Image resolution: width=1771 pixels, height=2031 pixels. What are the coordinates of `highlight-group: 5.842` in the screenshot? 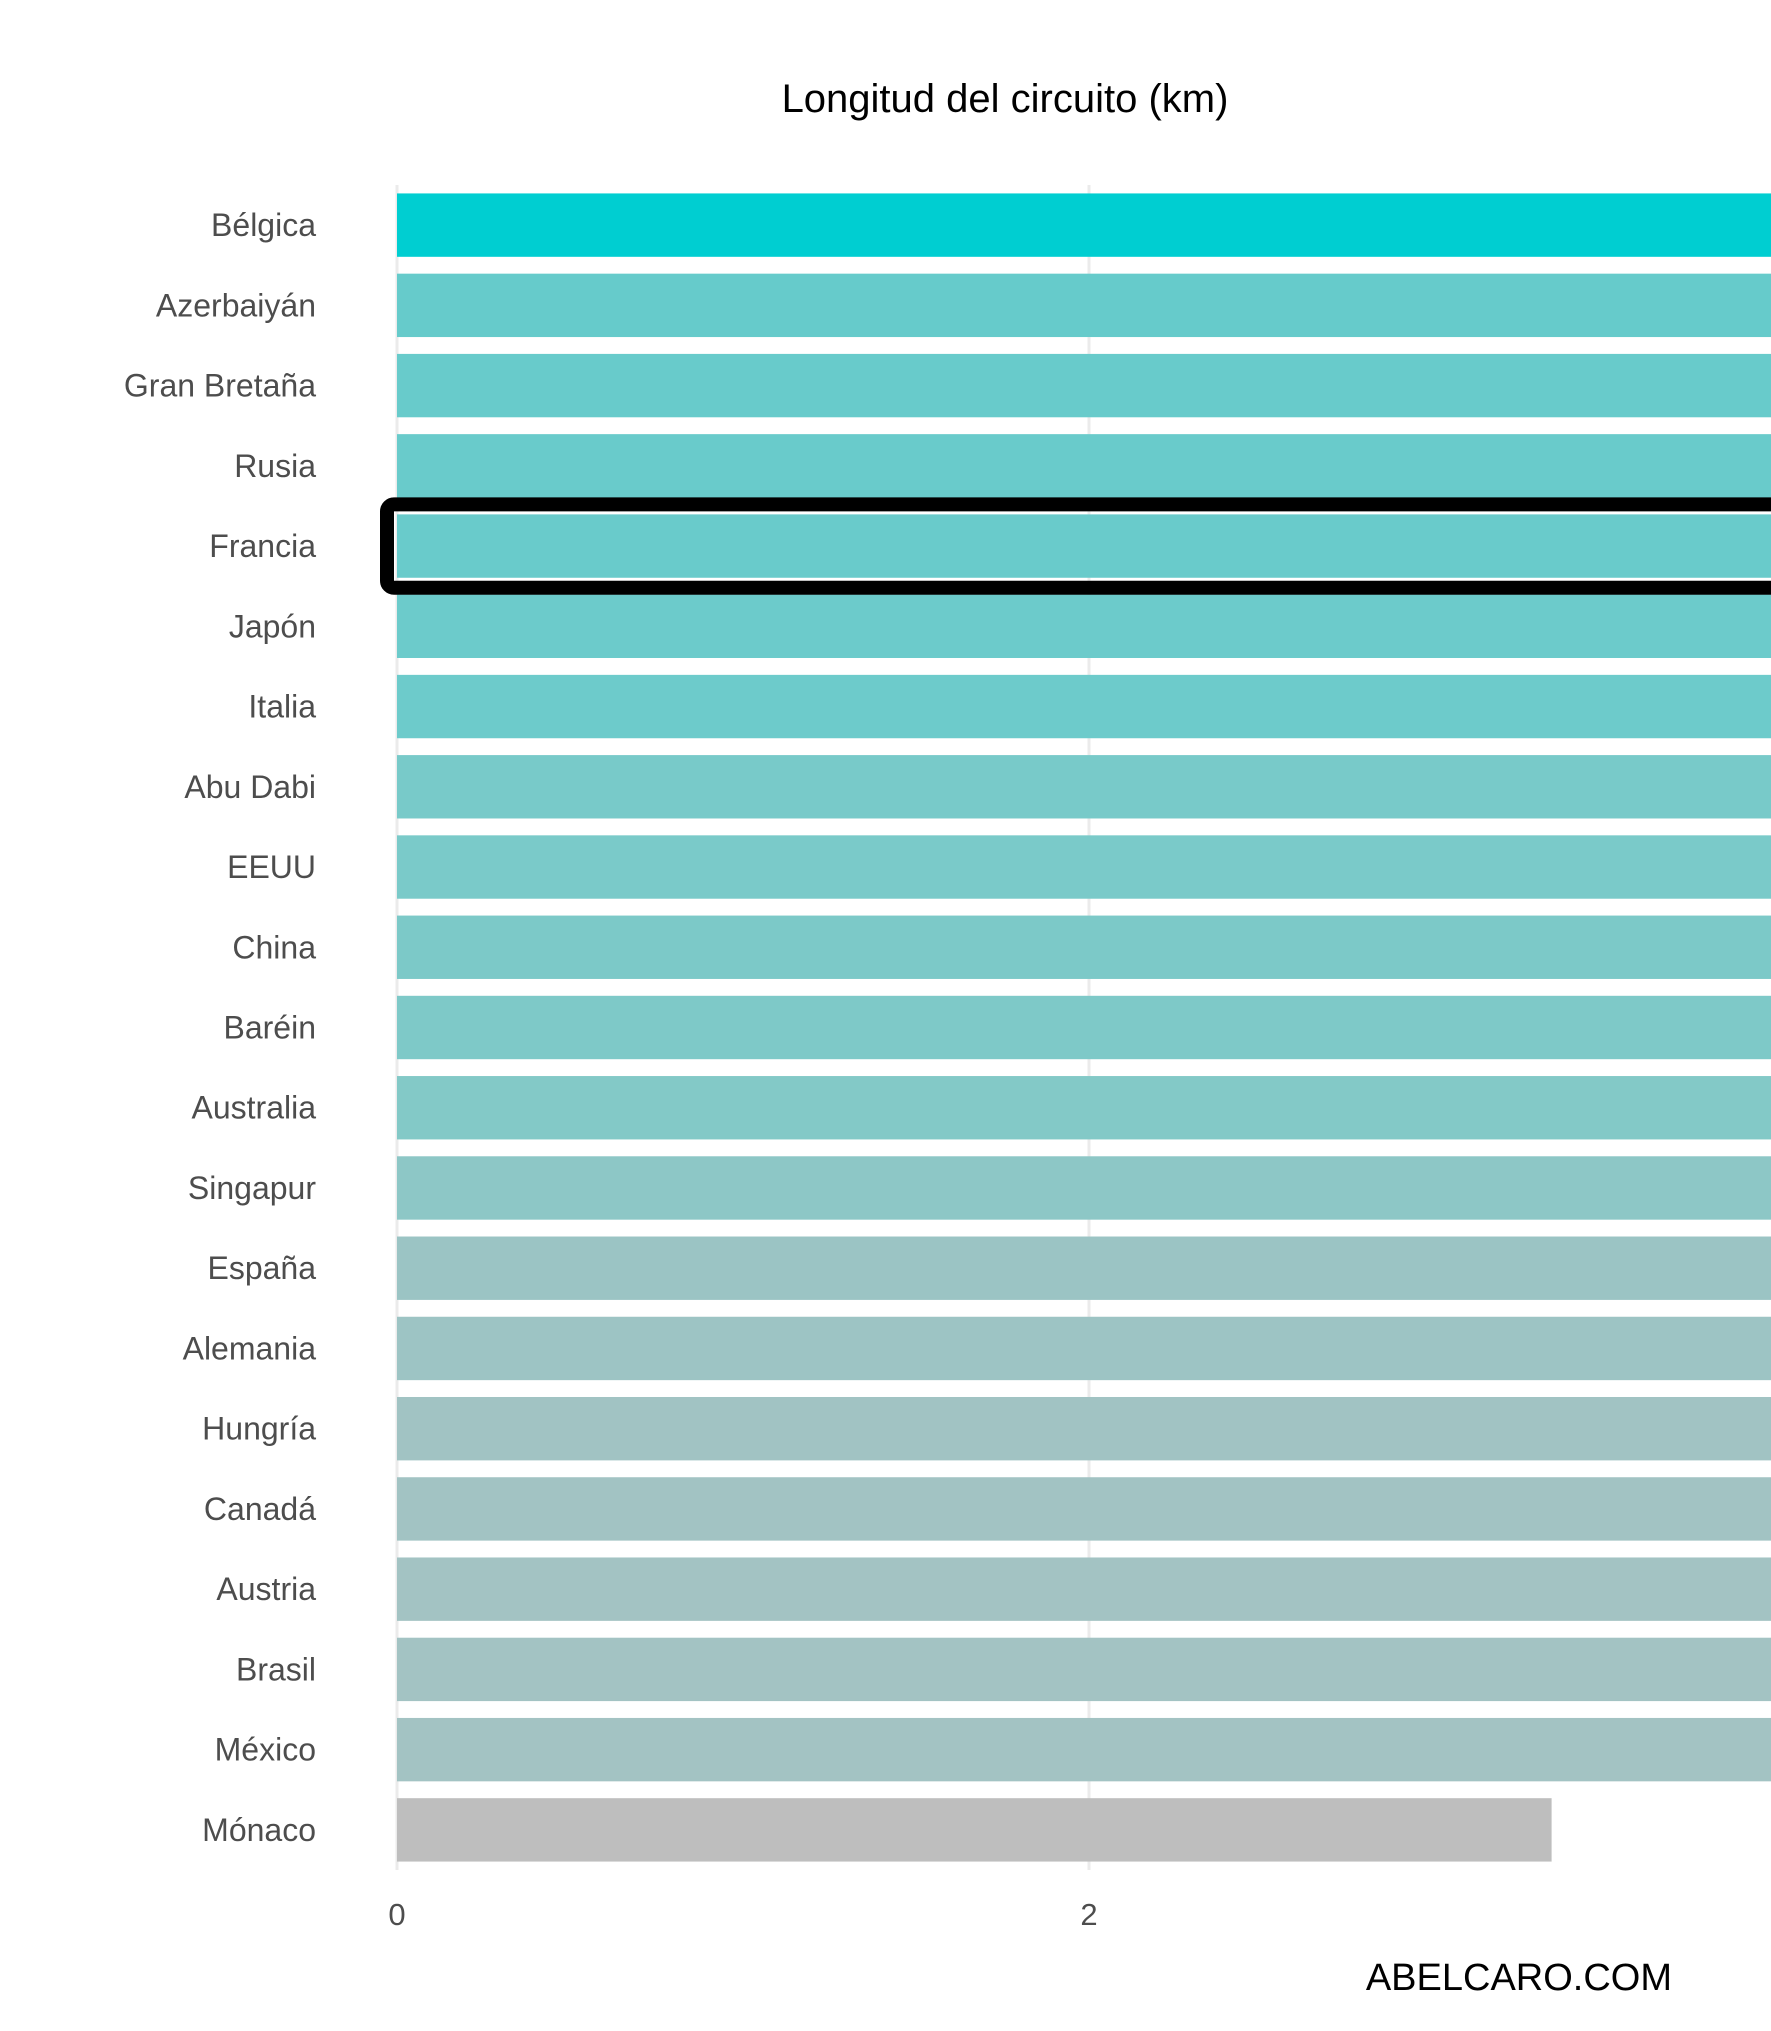 It's located at (1075, 546).